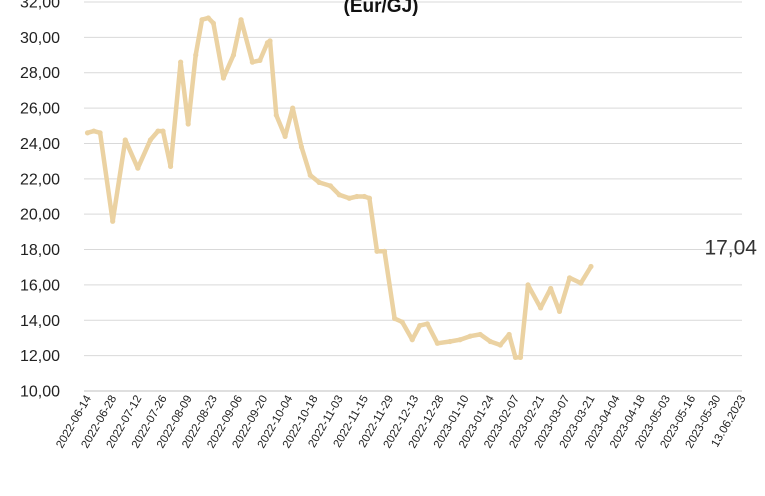  Describe the element at coordinates (40, 38) in the screenshot. I see `y-tick-label: 30,00` at that location.